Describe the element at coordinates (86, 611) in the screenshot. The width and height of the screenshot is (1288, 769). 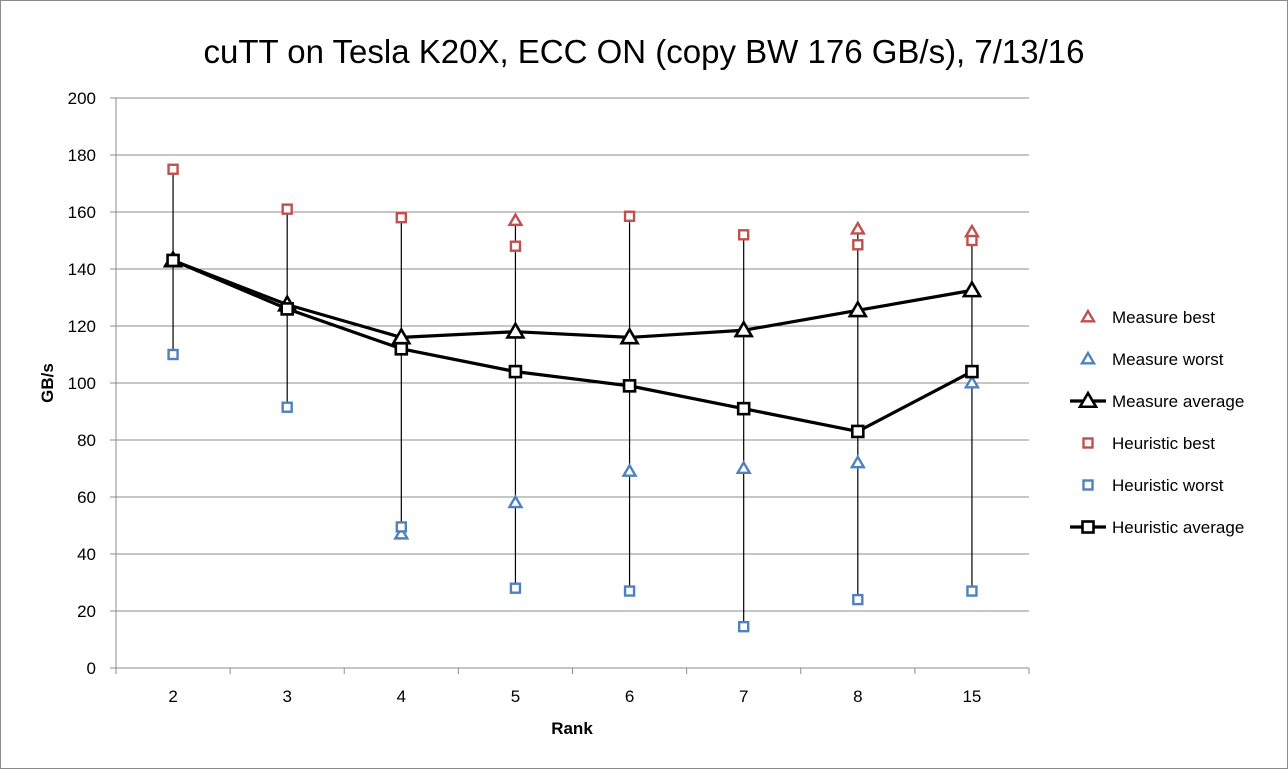
I see `y-tick-label: 20` at that location.